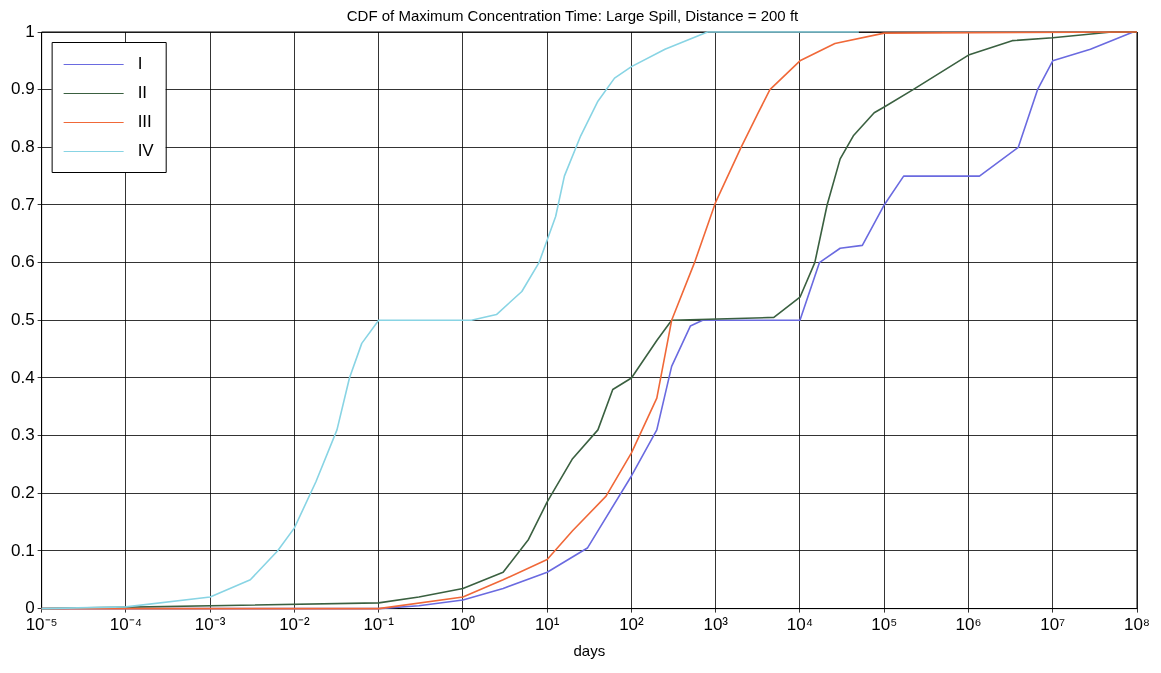  What do you see at coordinates (144, 122) in the screenshot?
I see `legend-label: III` at bounding box center [144, 122].